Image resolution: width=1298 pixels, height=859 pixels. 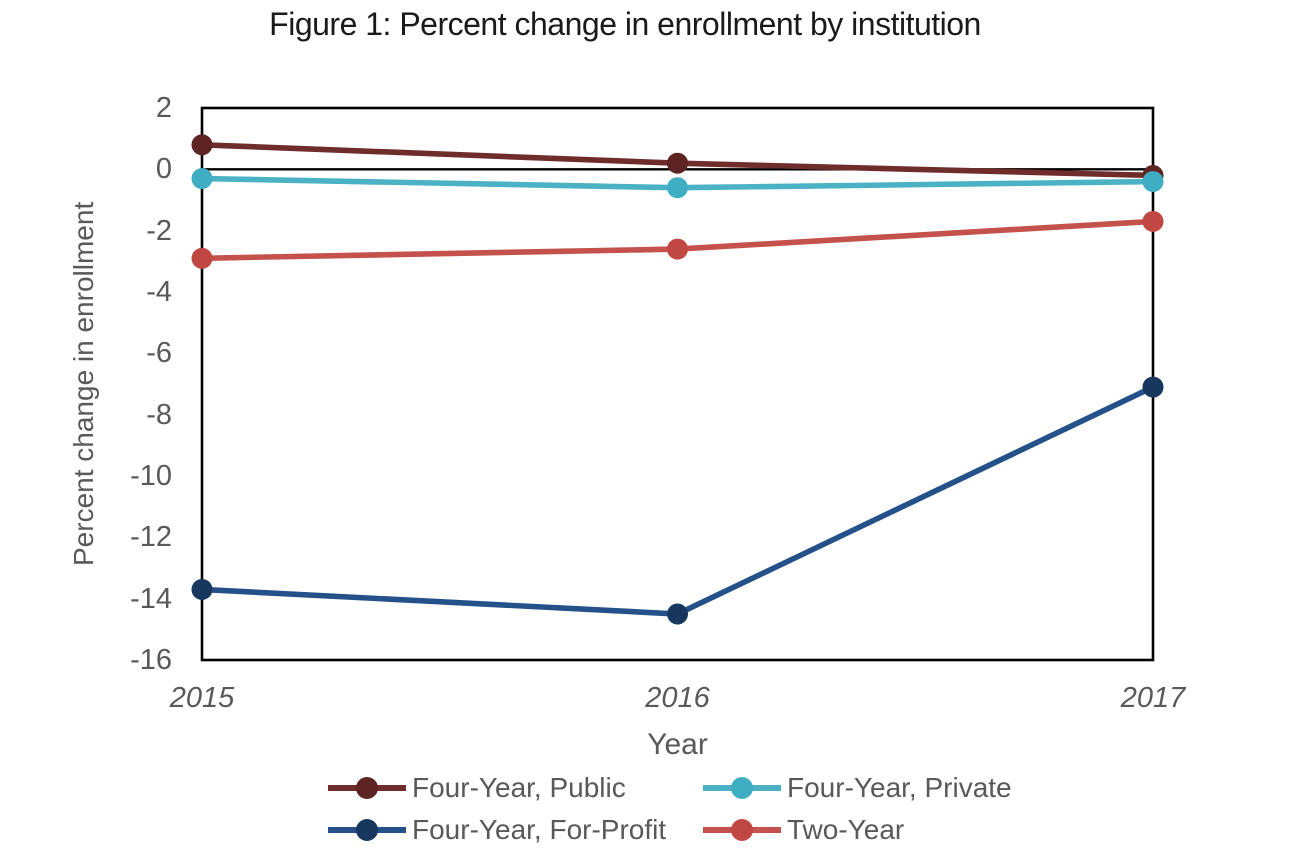 What do you see at coordinates (202, 258) in the screenshot?
I see `data-point-two-year-2015` at bounding box center [202, 258].